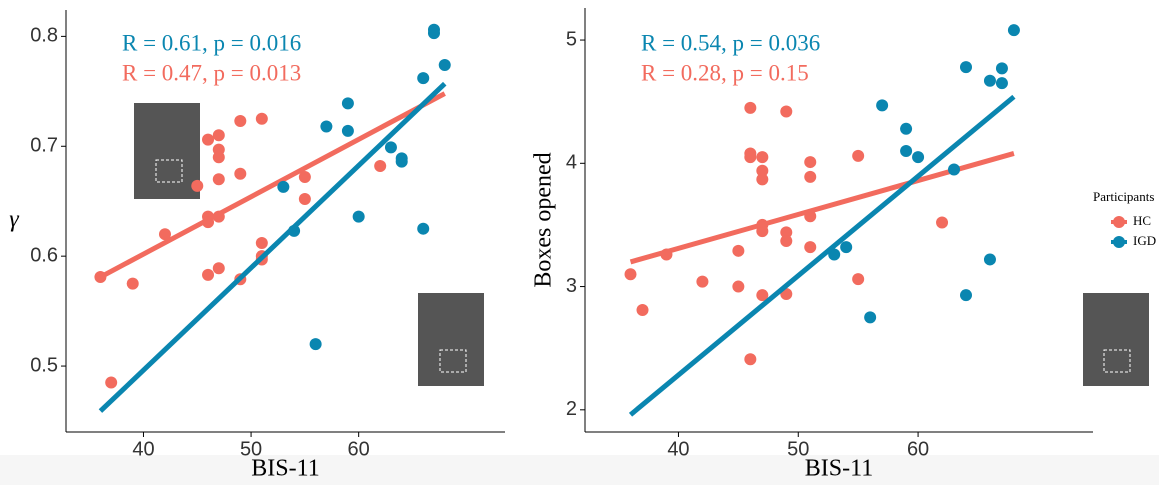 This screenshot has width=1159, height=485. What do you see at coordinates (1123, 196) in the screenshot?
I see `legend-title: Participants` at bounding box center [1123, 196].